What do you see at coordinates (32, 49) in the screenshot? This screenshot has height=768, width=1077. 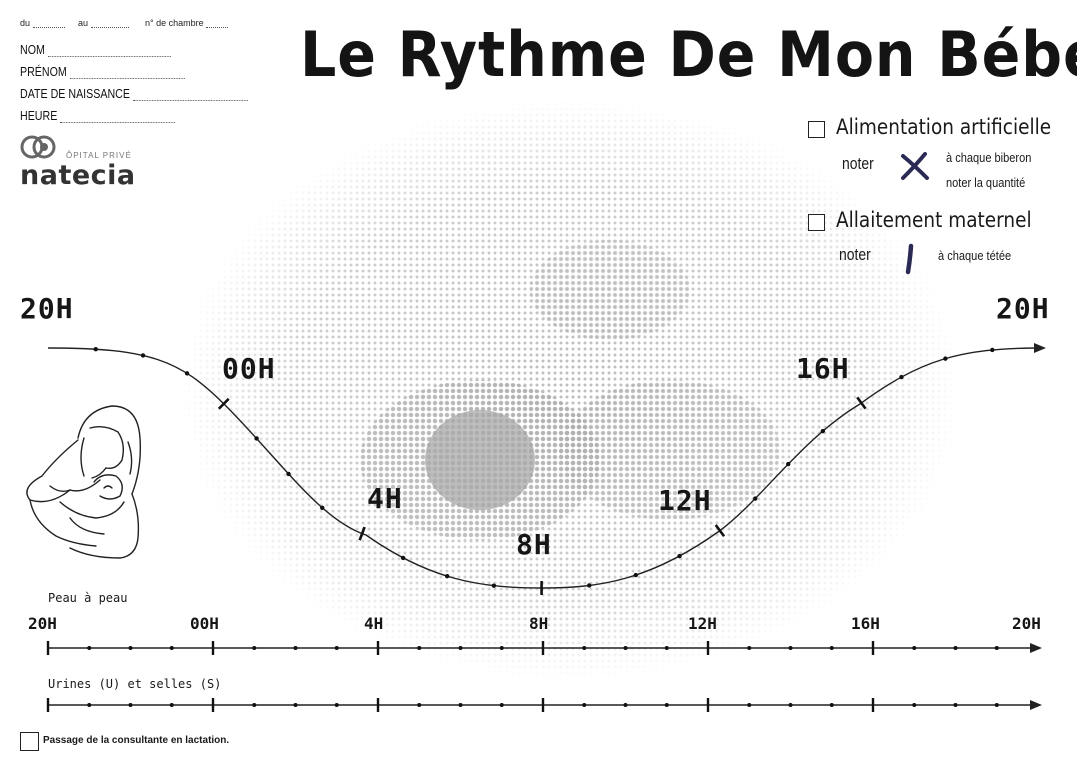 I see `field-nom-label: NOM` at bounding box center [32, 49].